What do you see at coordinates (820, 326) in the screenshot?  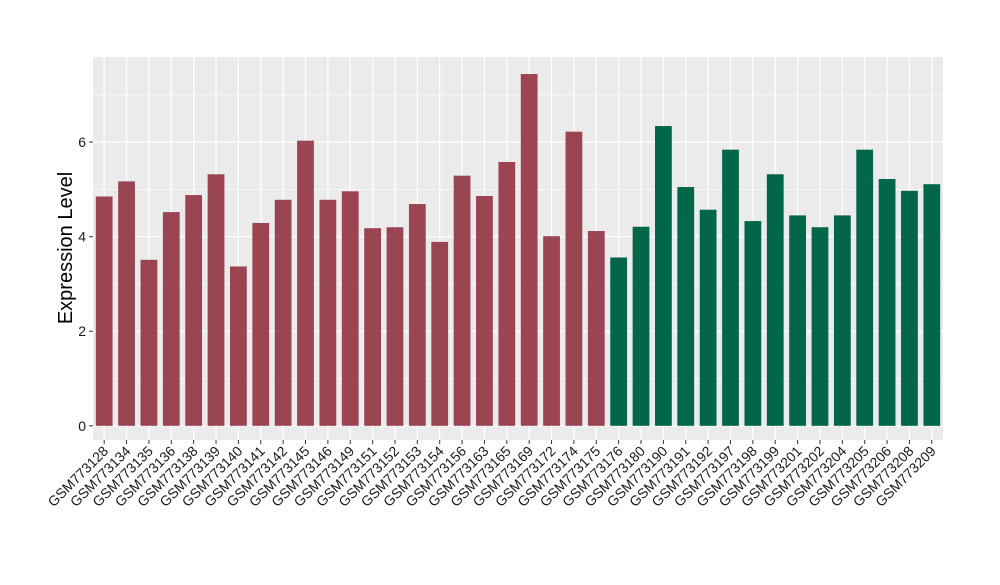 I see `bar-GSM773202` at bounding box center [820, 326].